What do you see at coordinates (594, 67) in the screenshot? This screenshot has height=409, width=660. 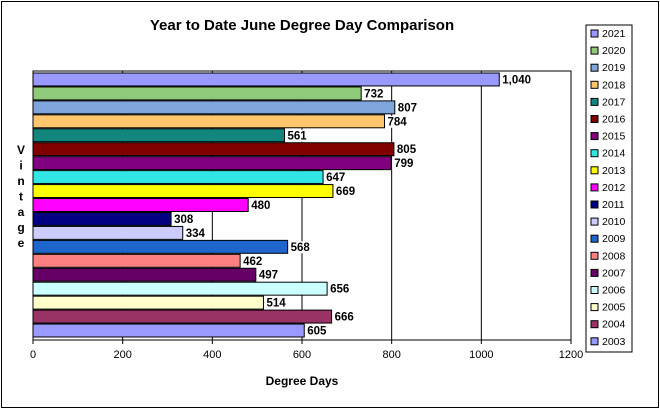 I see `legend-swatch-2019` at bounding box center [594, 67].